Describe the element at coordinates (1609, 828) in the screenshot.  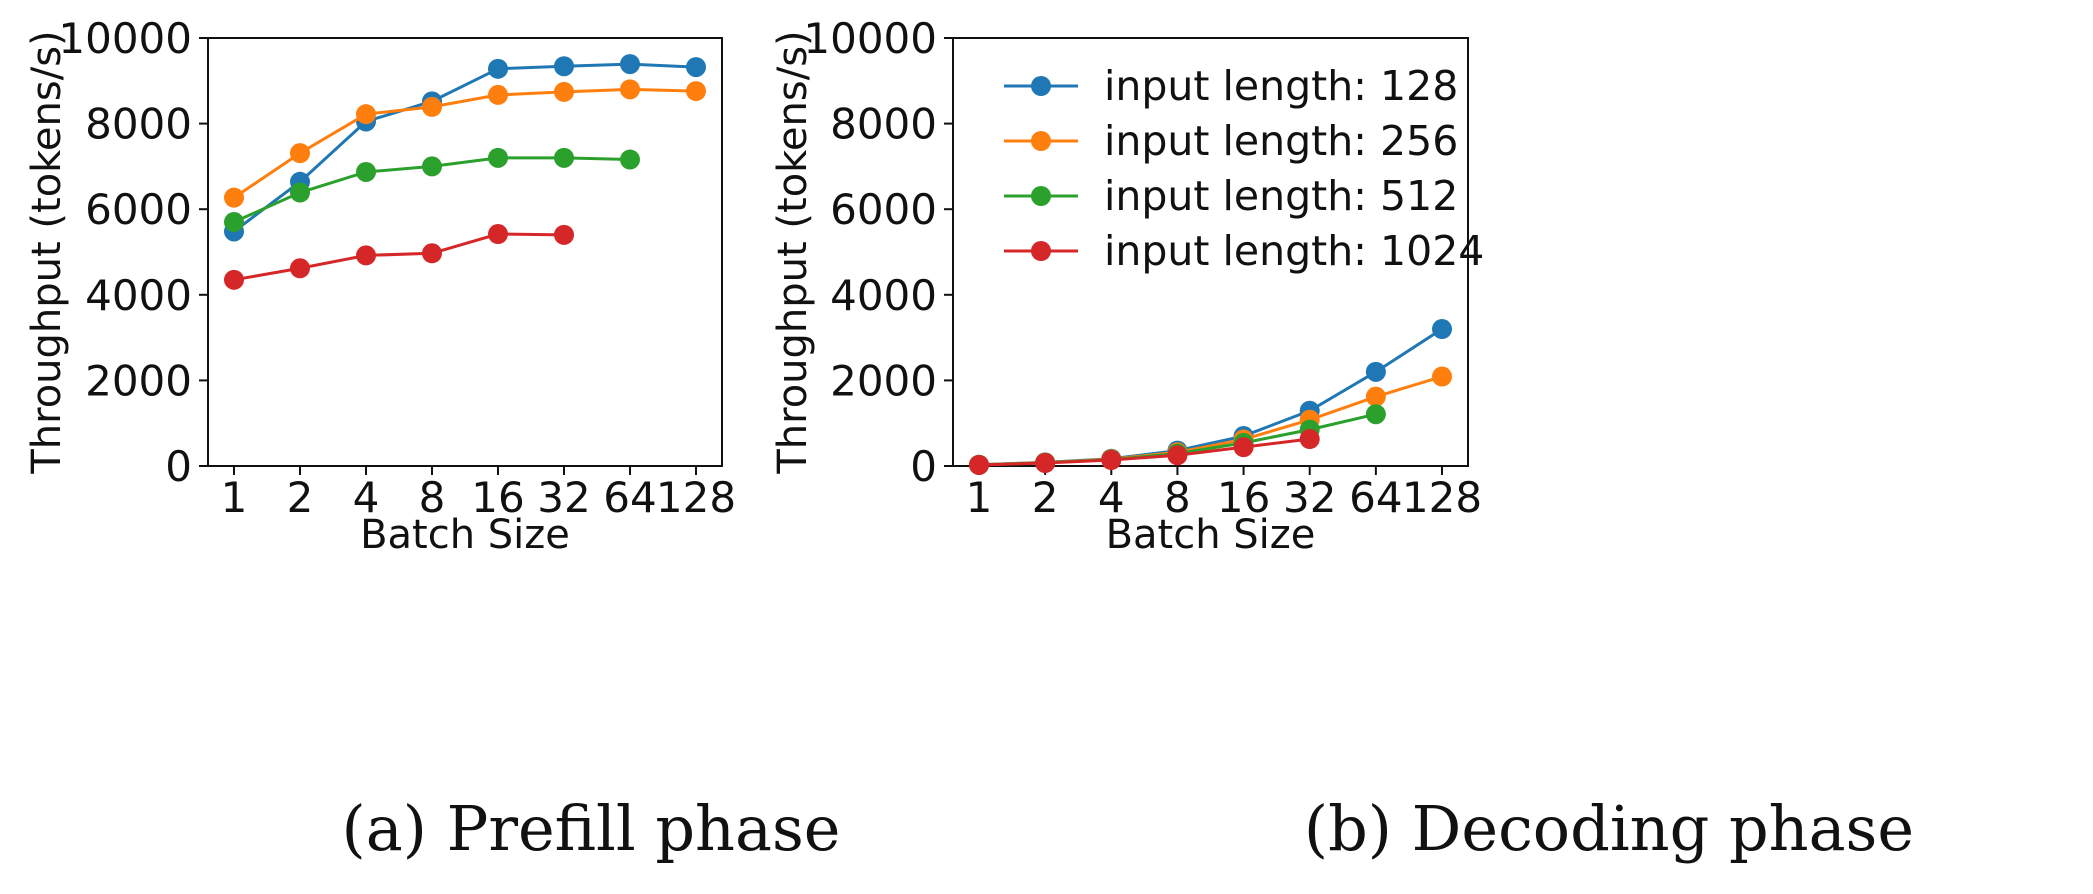
I see `decoding-caption: (b) Decoding phase` at that location.